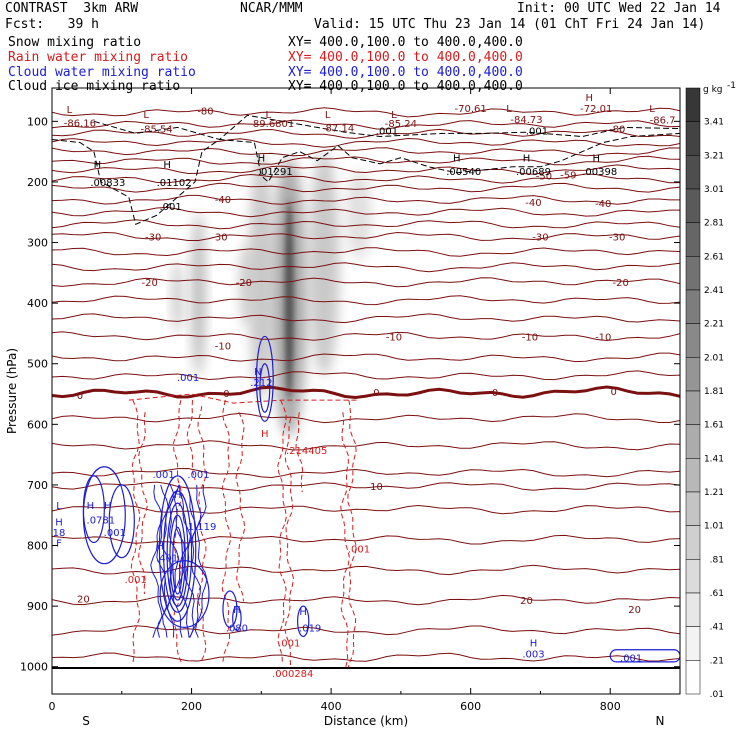 This screenshot has height=740, width=740. What do you see at coordinates (405, 72) in the screenshot?
I see `legend-cloudwater-xy: XY= 400.0,100.0 to 400.0,400.0` at bounding box center [405, 72].